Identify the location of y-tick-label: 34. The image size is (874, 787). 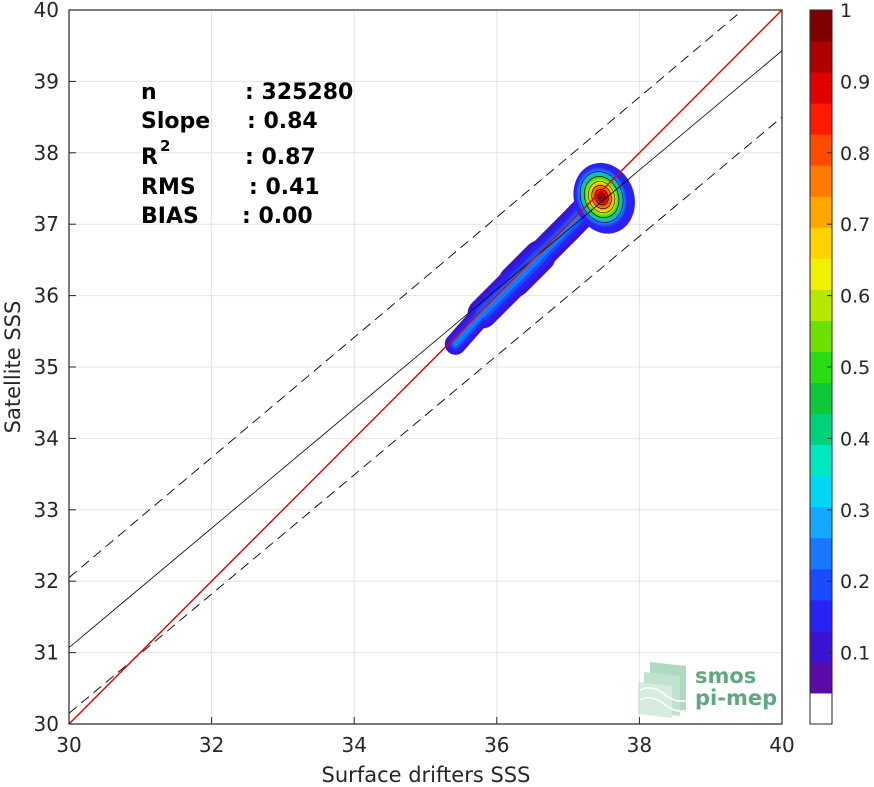
(46, 438).